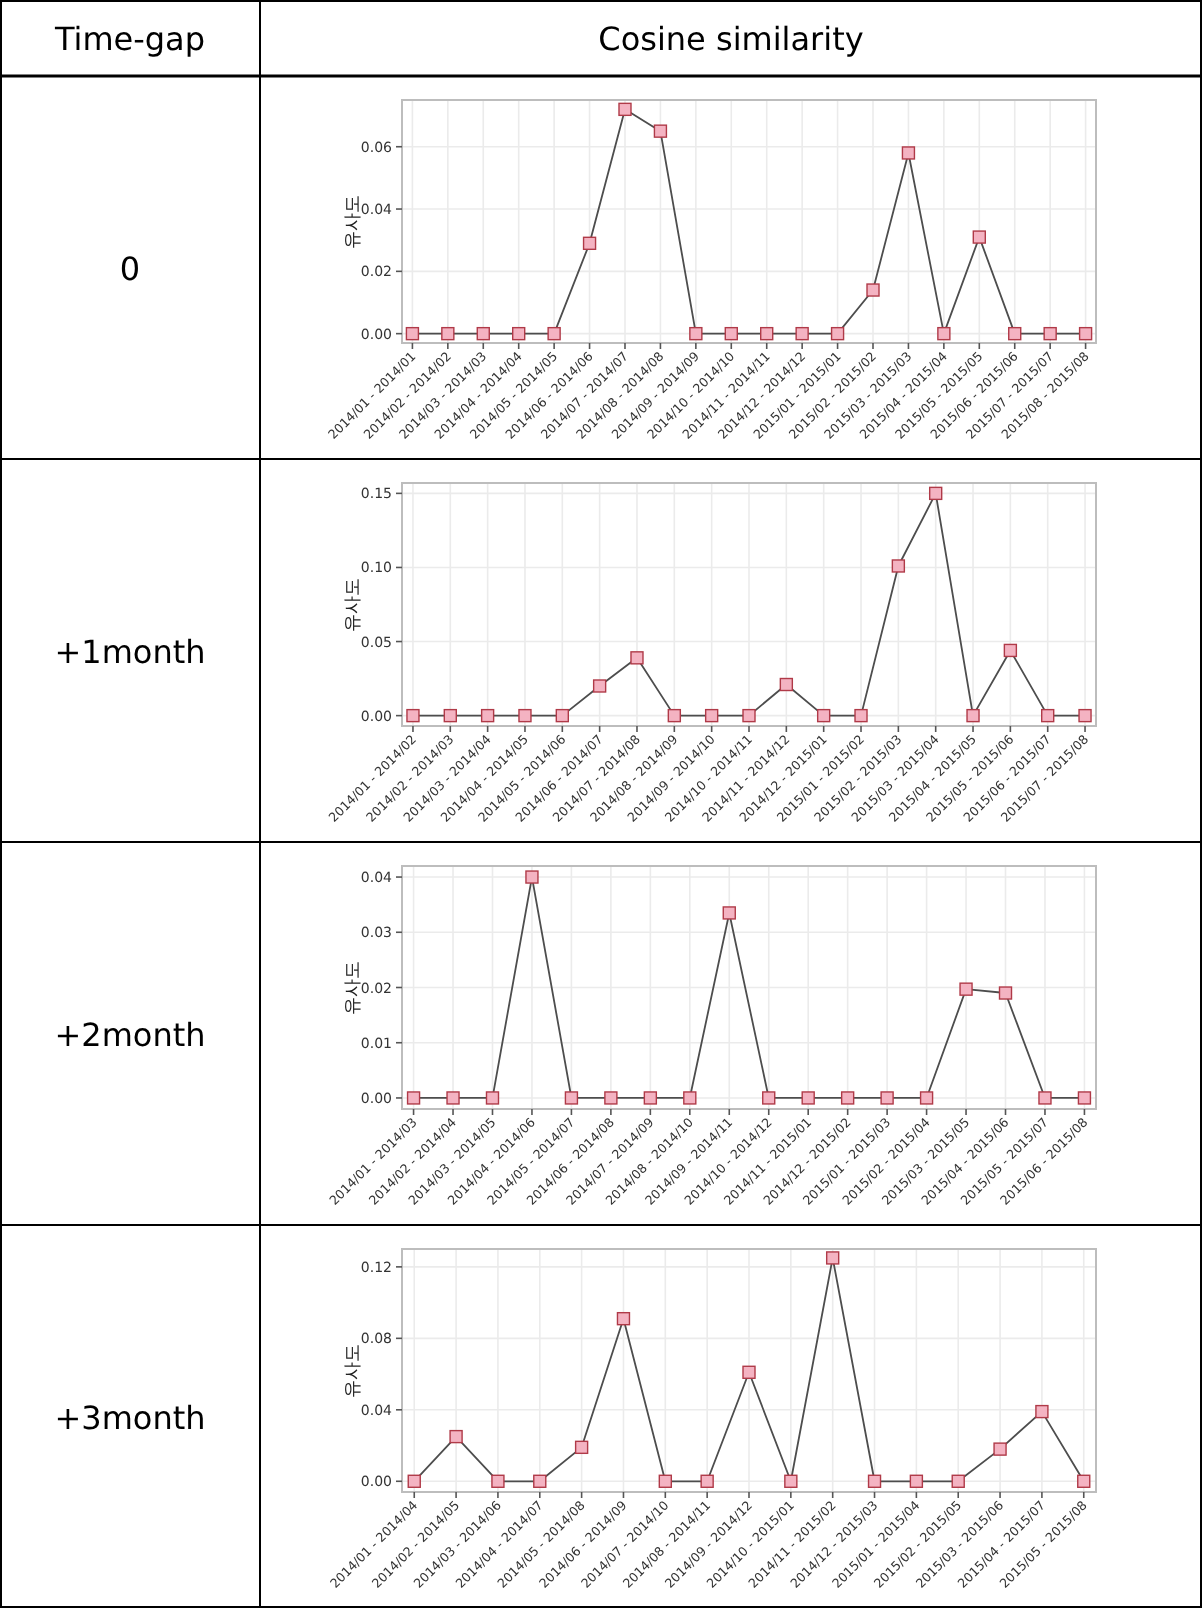 The height and width of the screenshot is (1608, 1202). I want to click on text: +3month, so click(130, 1417).